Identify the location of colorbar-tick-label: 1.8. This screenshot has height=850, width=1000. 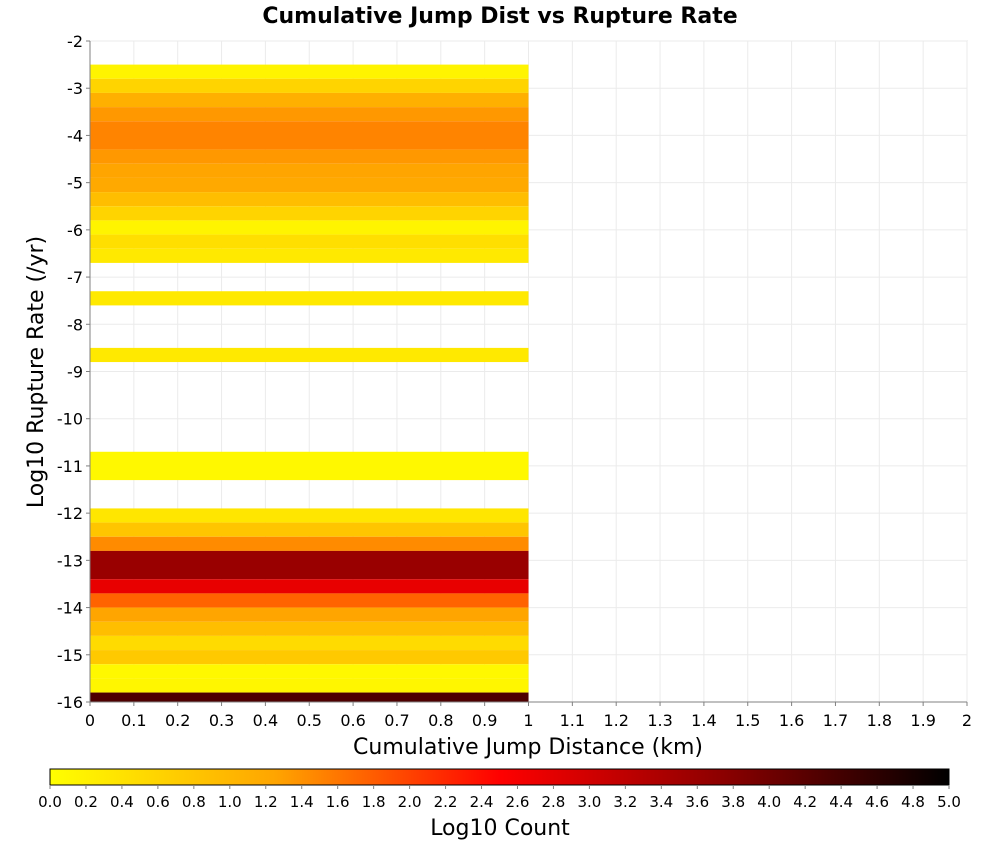
(374, 802).